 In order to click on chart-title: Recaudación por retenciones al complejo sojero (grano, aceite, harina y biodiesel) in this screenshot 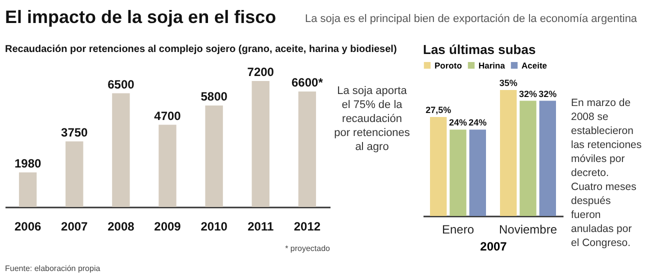, I will do `click(201, 49)`.